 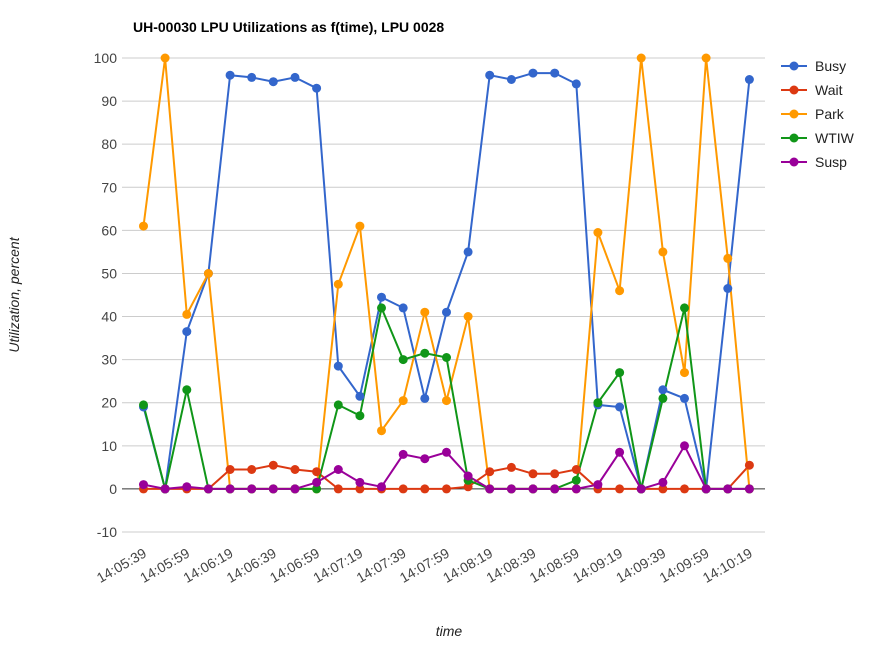 What do you see at coordinates (109, 317) in the screenshot?
I see `y-tick-label: 40` at bounding box center [109, 317].